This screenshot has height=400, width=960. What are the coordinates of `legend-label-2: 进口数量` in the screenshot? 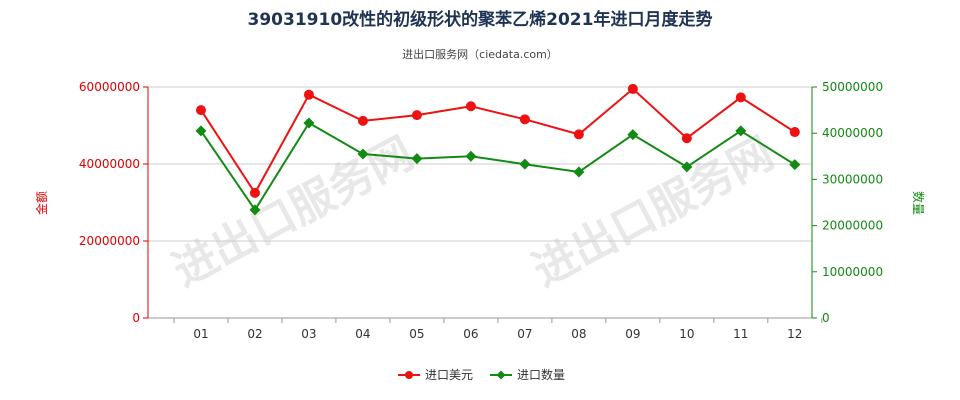 It's located at (541, 374).